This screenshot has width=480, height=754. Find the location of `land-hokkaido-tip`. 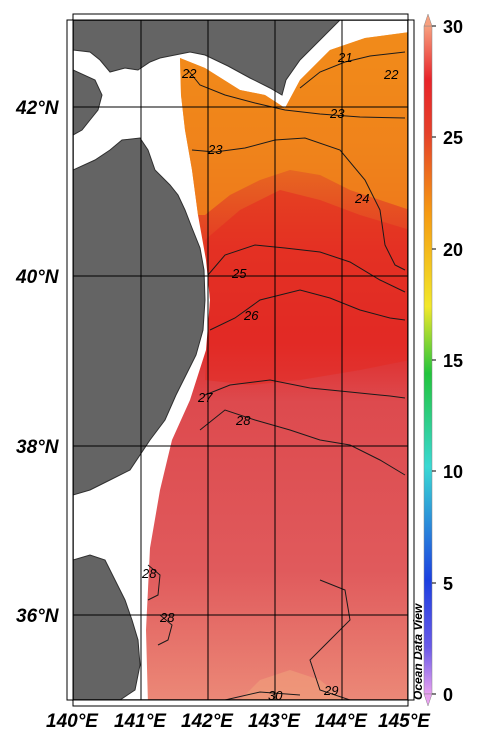

land-hokkaido-tip is located at coordinates (207, 58).